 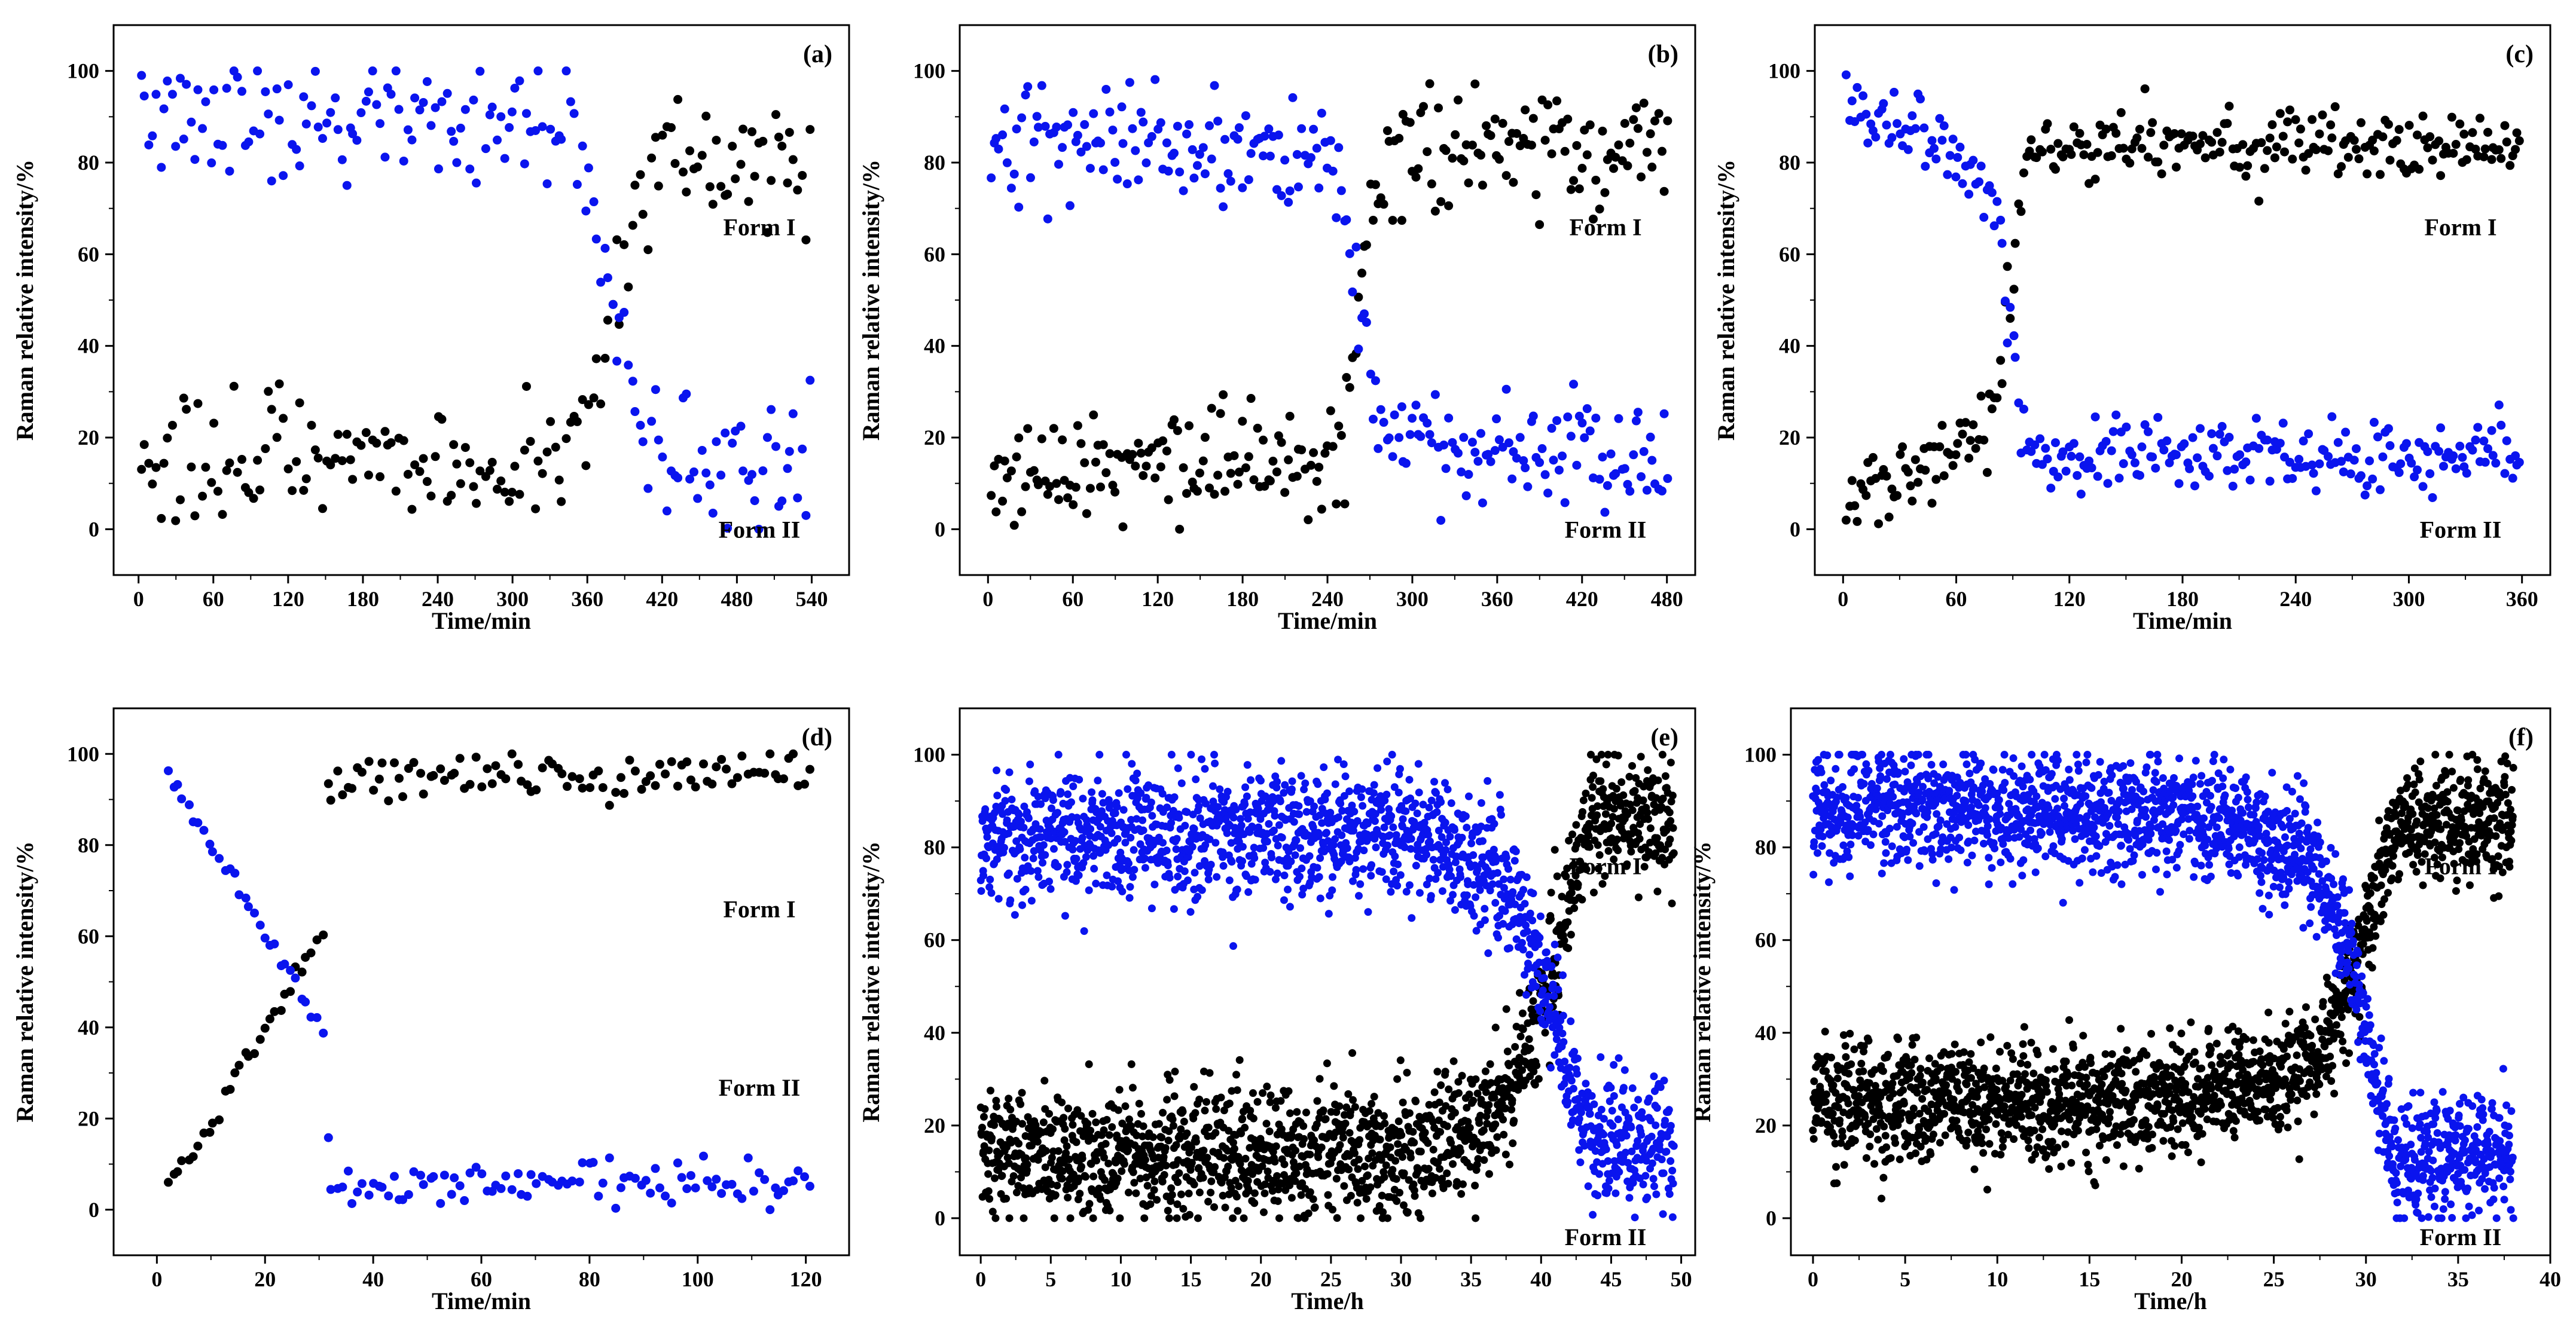 I want to click on x-tick-label: 120, so click(x=2069, y=599).